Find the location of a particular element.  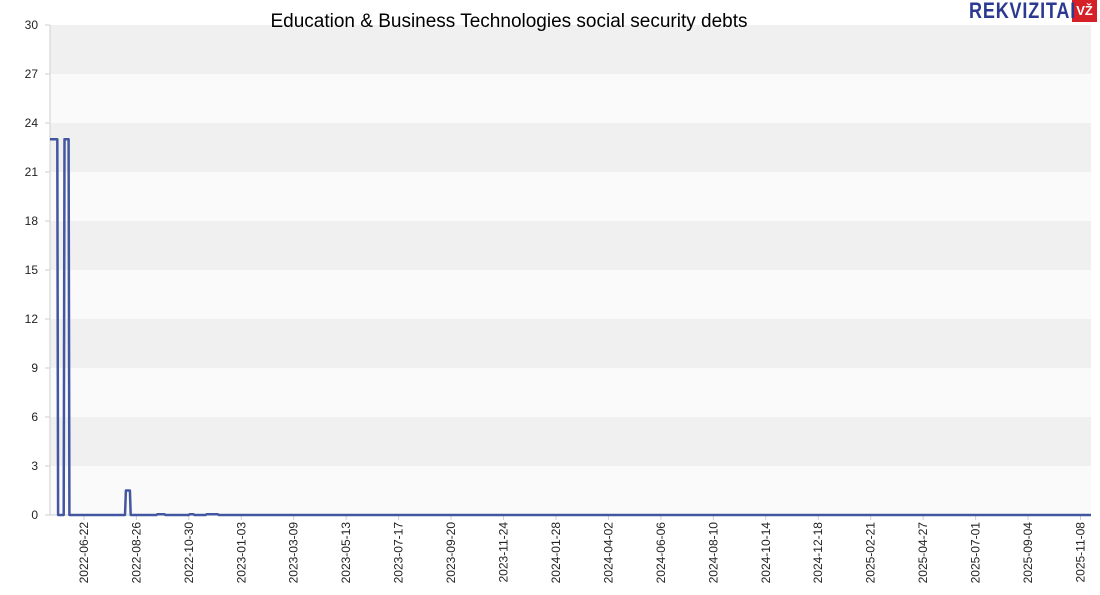

y-tick-label: 15 is located at coordinates (32, 270).